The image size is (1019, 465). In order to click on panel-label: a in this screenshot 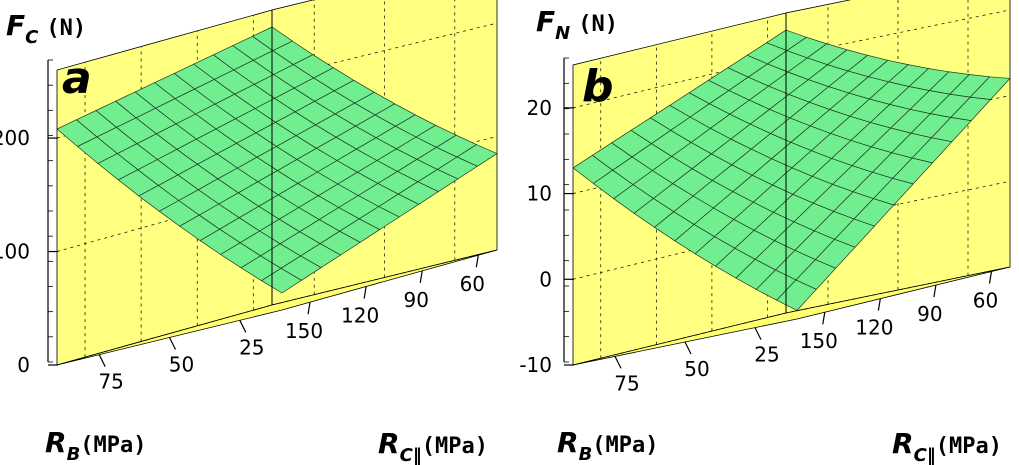, I will do `click(77, 78)`.